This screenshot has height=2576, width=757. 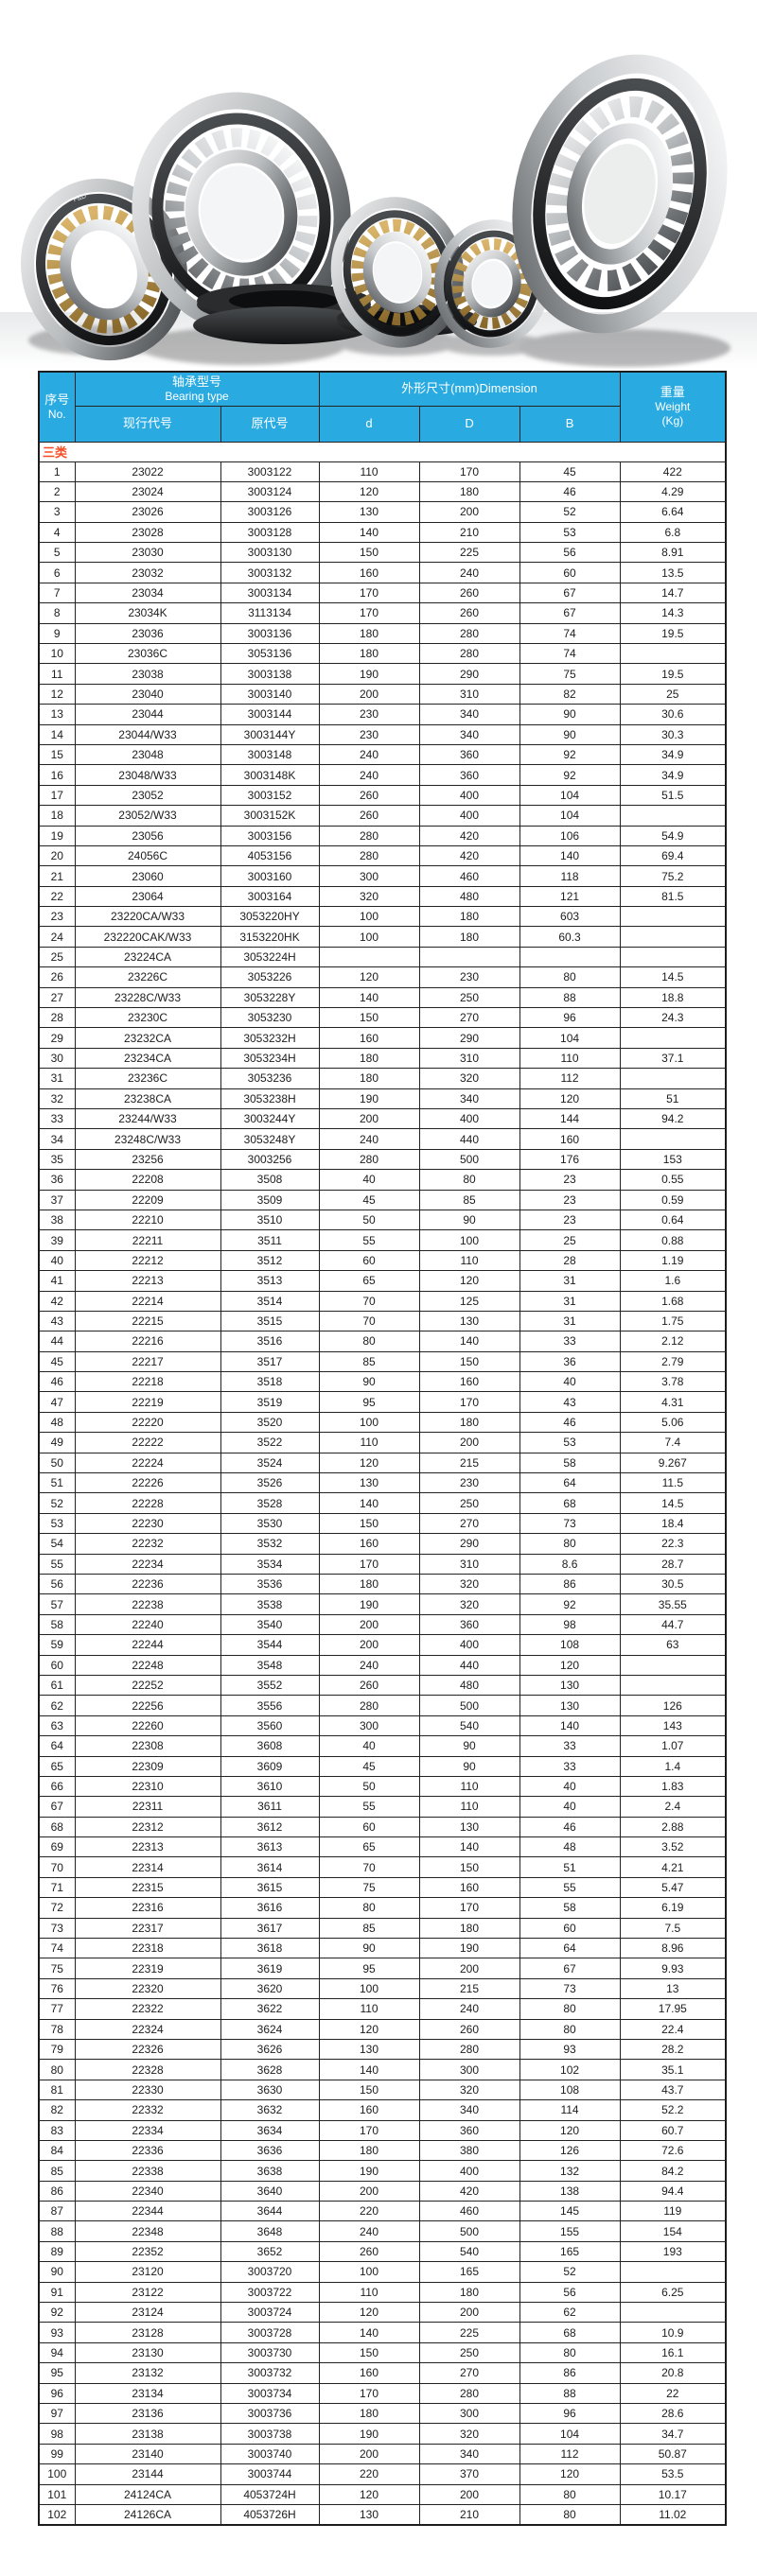 What do you see at coordinates (57, 674) in the screenshot?
I see `cell-no: 11` at bounding box center [57, 674].